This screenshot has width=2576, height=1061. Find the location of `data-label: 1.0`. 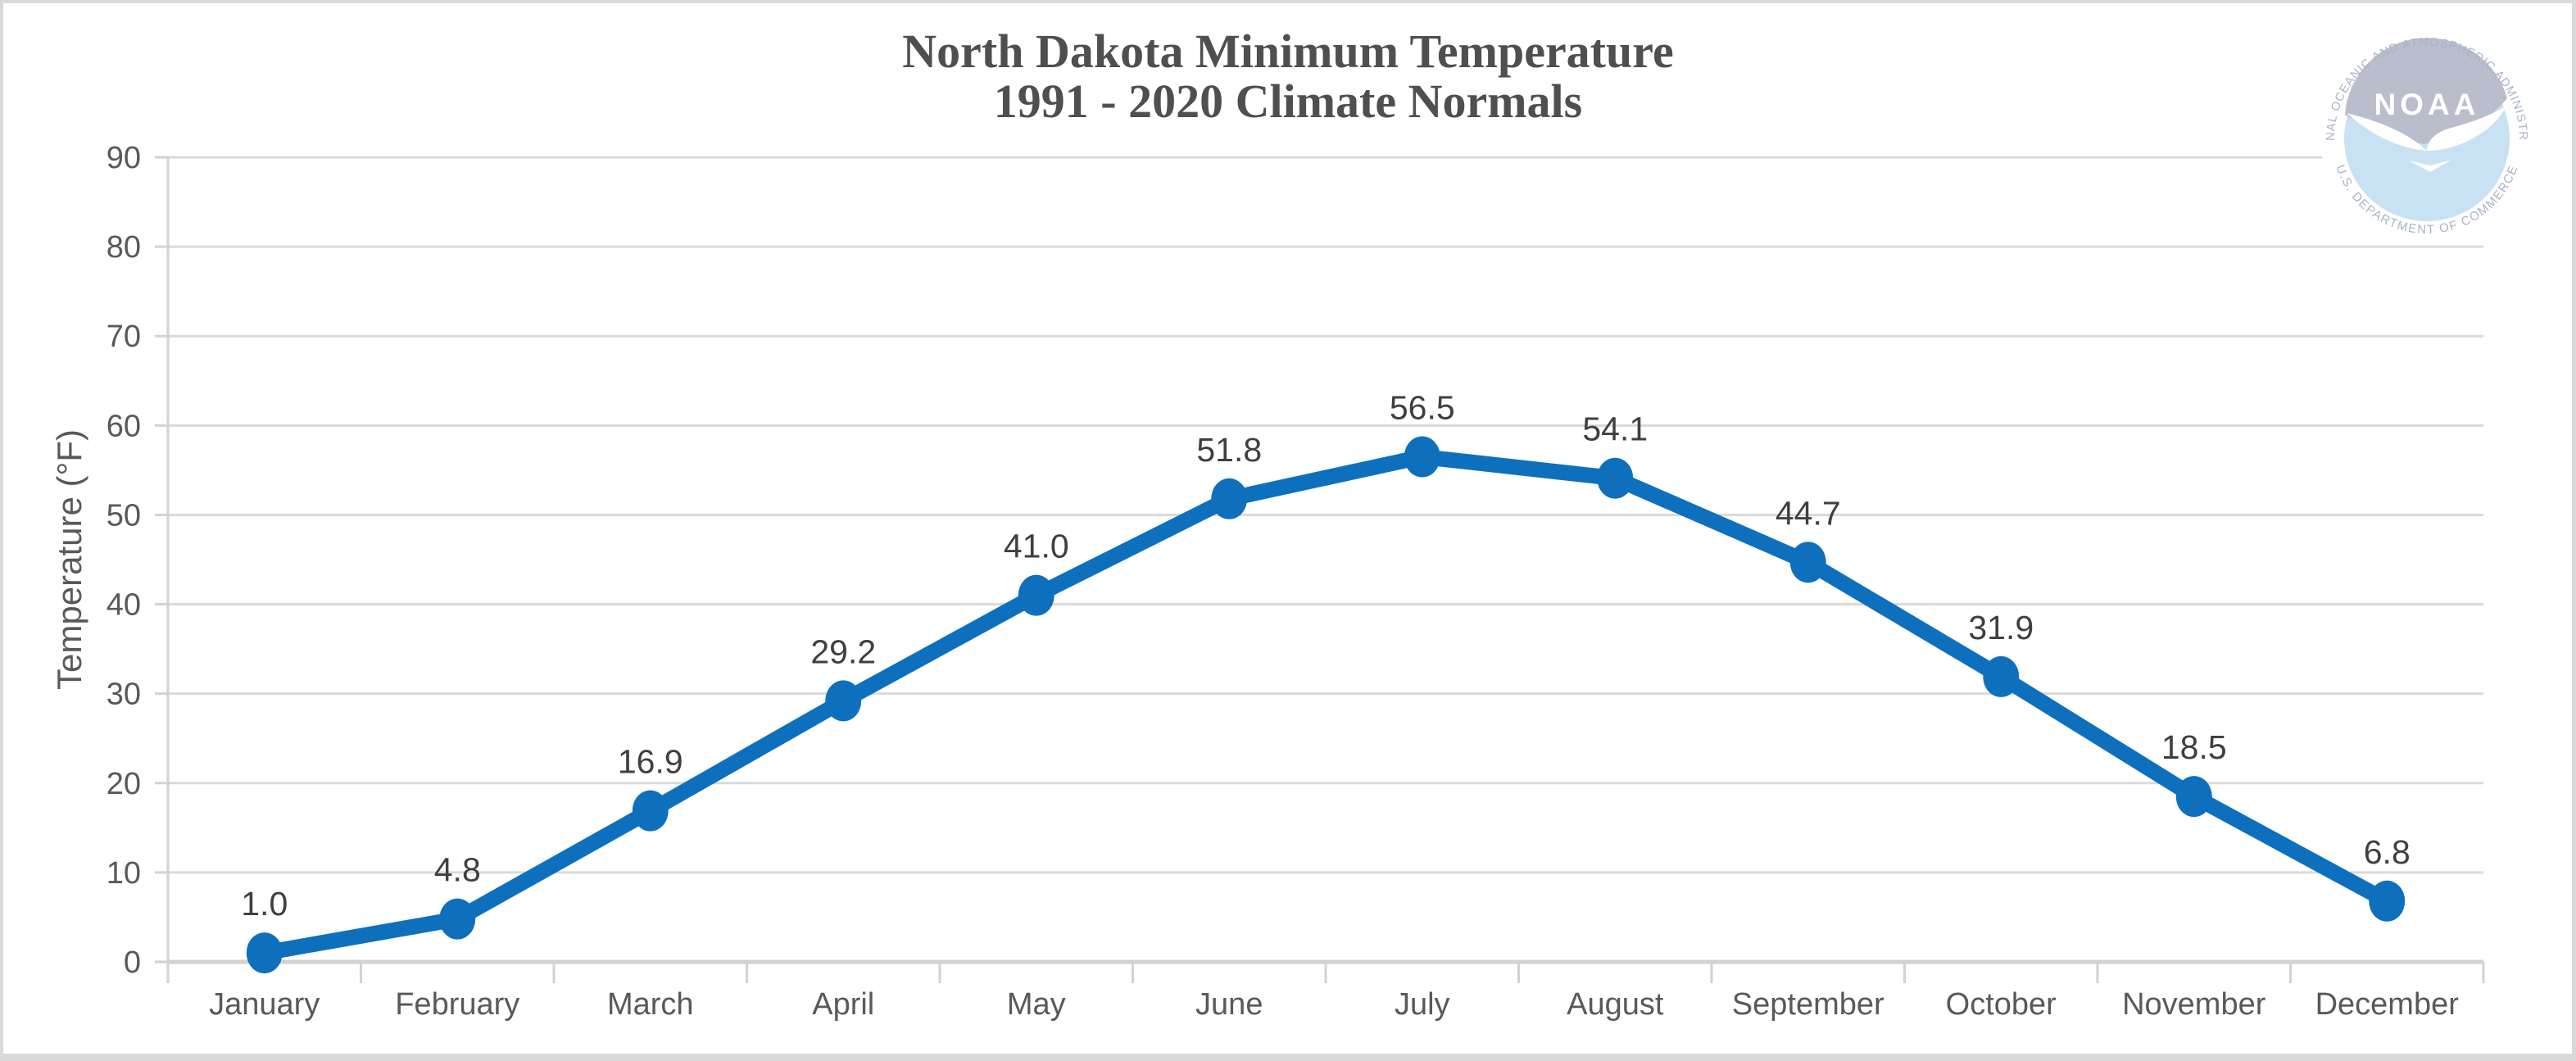

data-label: 1.0 is located at coordinates (264, 904).